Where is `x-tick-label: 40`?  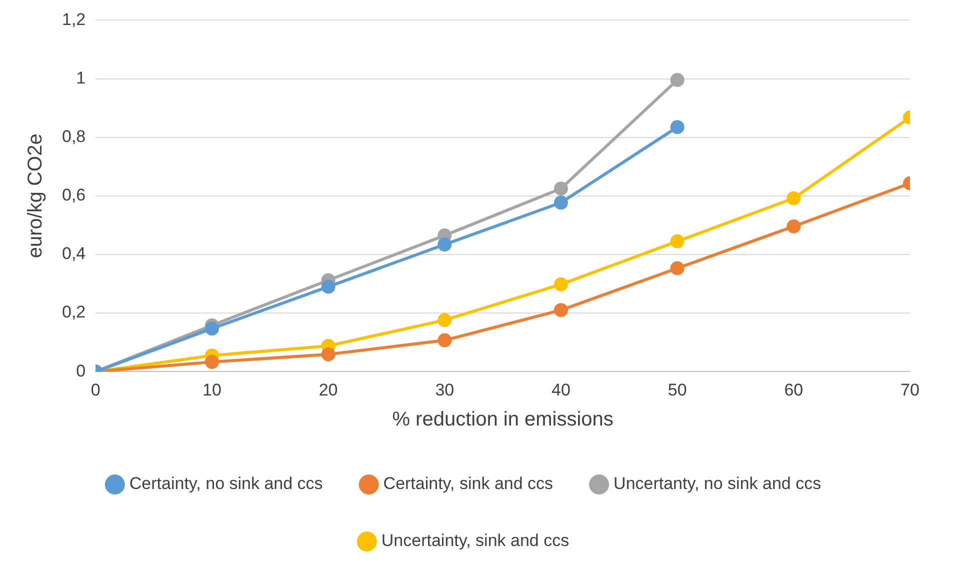 x-tick-label: 40 is located at coordinates (561, 390).